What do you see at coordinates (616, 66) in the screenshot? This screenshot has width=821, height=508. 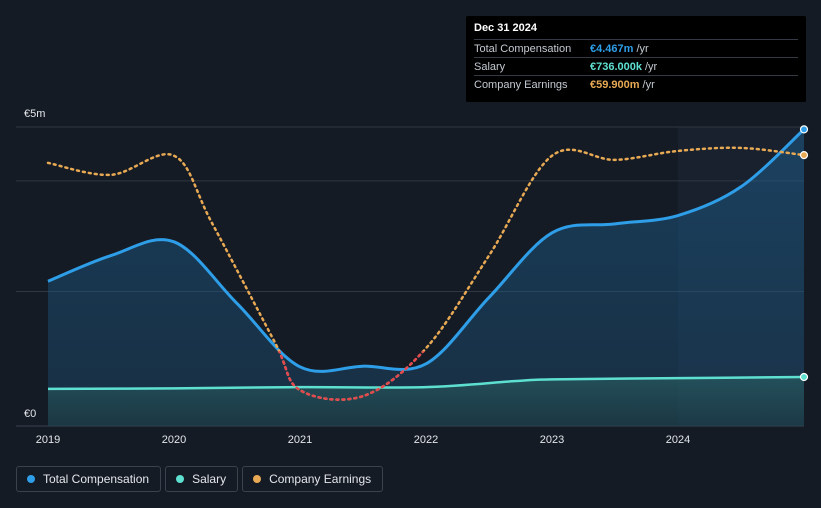 I see `tooltip-value: €736.000k` at bounding box center [616, 66].